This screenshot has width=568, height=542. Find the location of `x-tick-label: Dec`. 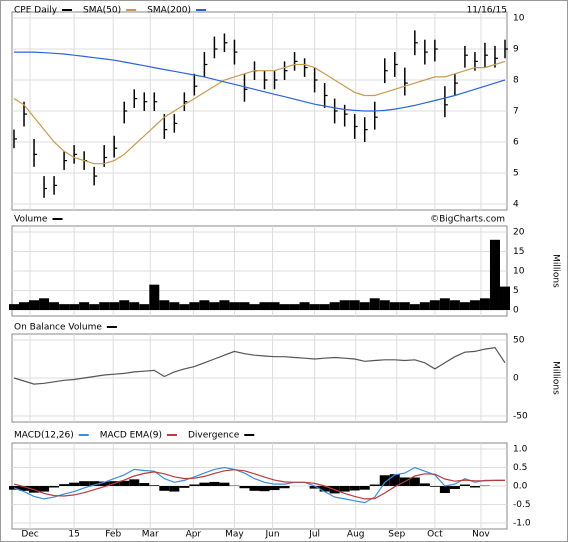

x-tick-label: Dec is located at coordinates (29, 535).